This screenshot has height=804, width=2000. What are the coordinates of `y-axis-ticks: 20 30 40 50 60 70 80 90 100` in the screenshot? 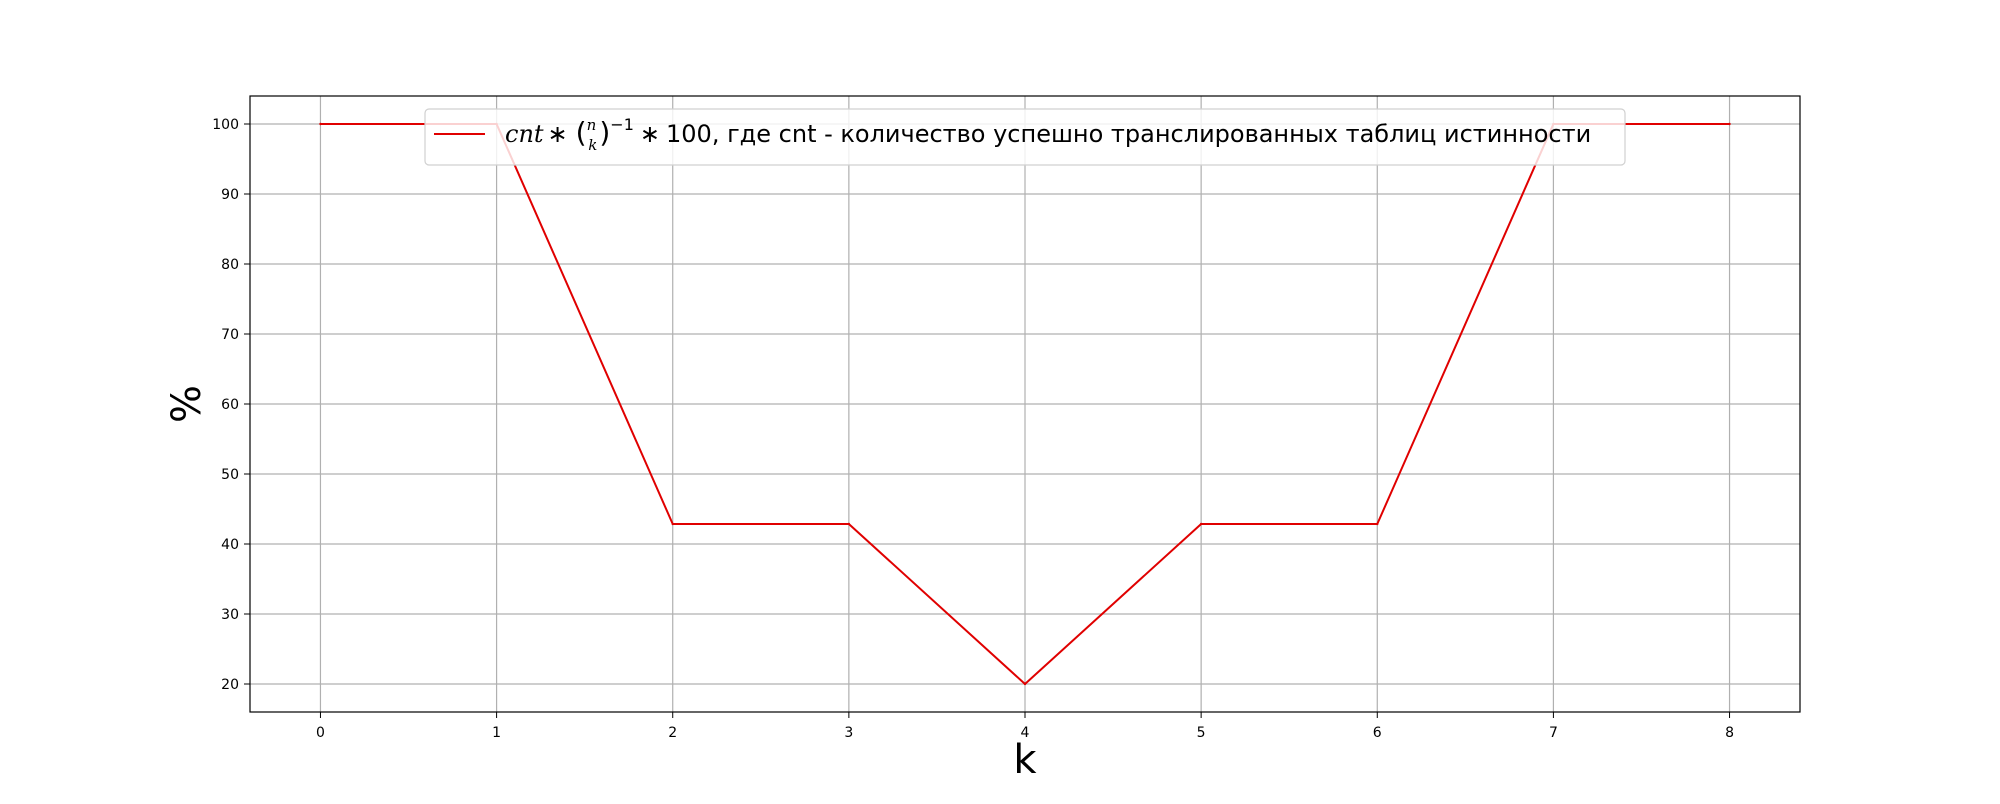 It's located at (231, 405).